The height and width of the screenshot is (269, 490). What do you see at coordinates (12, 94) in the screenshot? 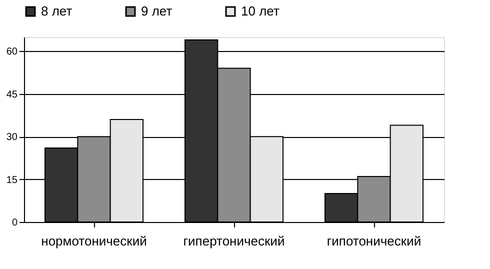
I see `y-tick-label: 45` at bounding box center [12, 94].